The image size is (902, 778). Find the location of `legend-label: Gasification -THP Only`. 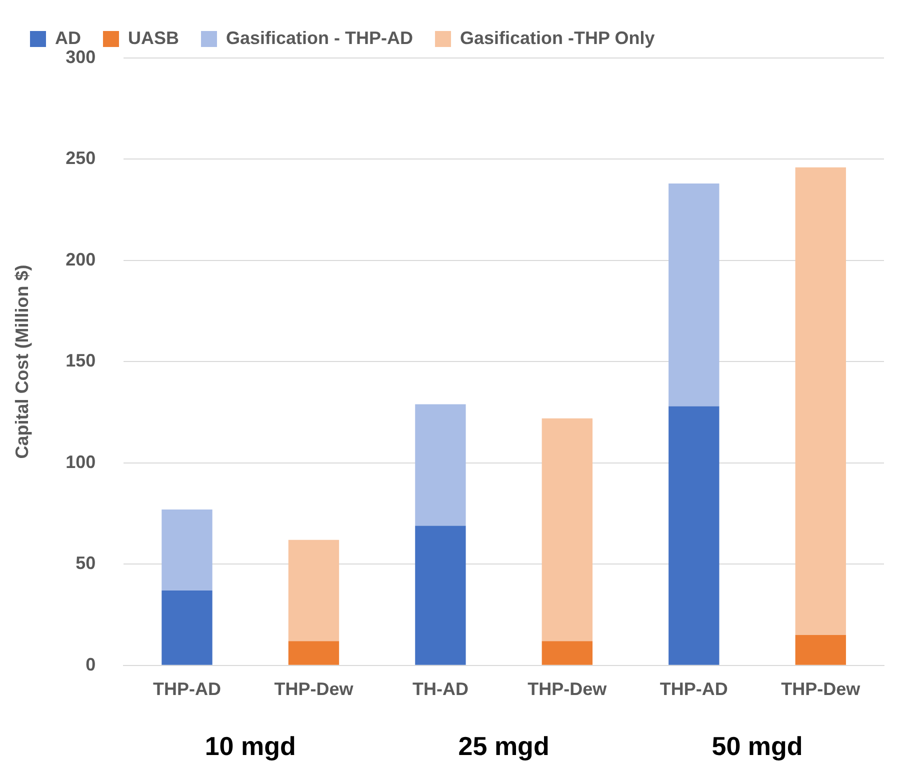

legend-label: Gasification -THP Only is located at coordinates (557, 38).